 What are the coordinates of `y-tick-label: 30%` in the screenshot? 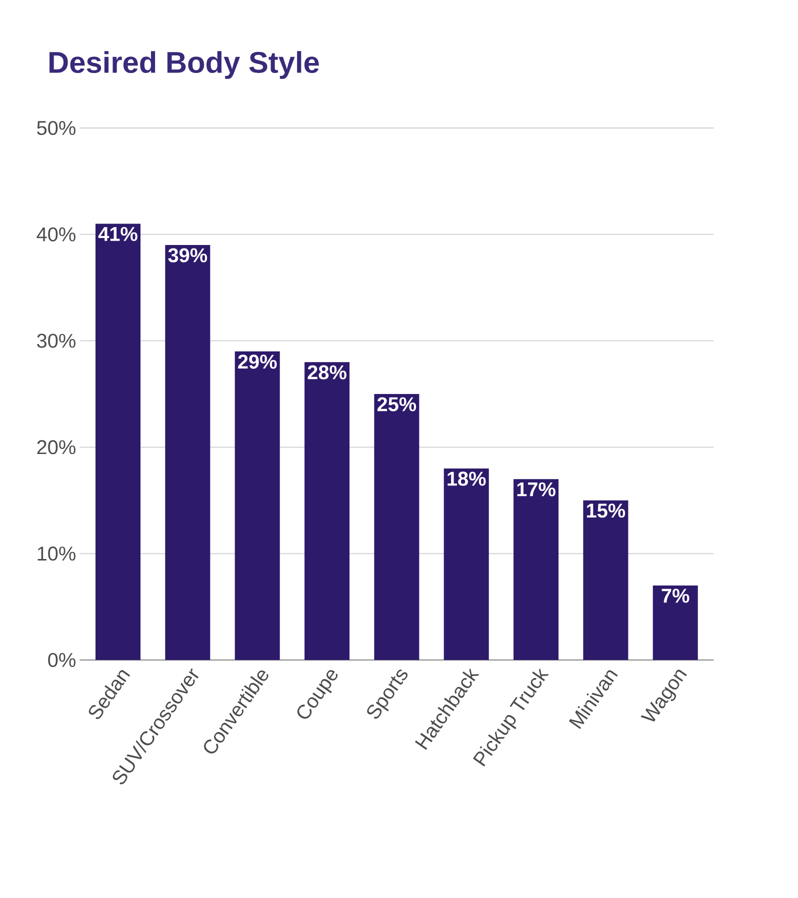 It's located at (56, 341).